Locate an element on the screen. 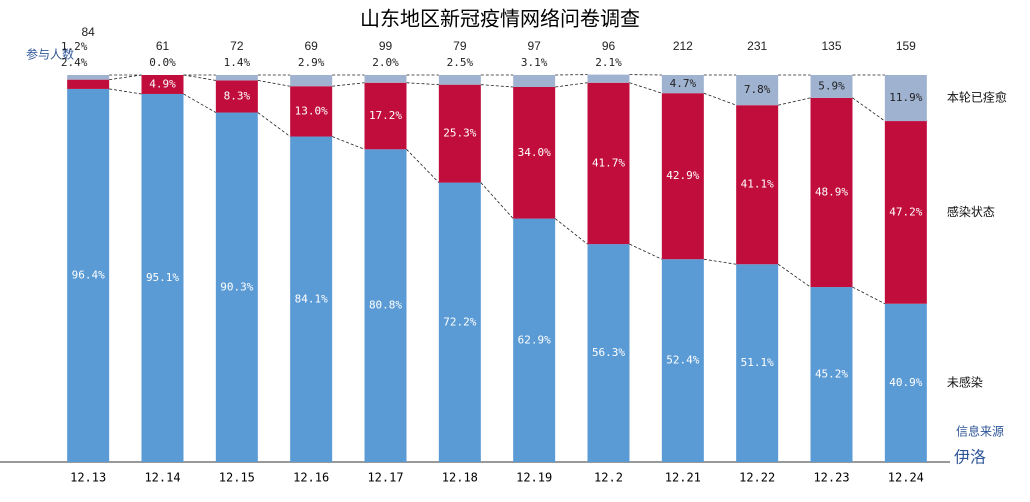 The height and width of the screenshot is (502, 1030). data-label: 84.1% is located at coordinates (311, 298).